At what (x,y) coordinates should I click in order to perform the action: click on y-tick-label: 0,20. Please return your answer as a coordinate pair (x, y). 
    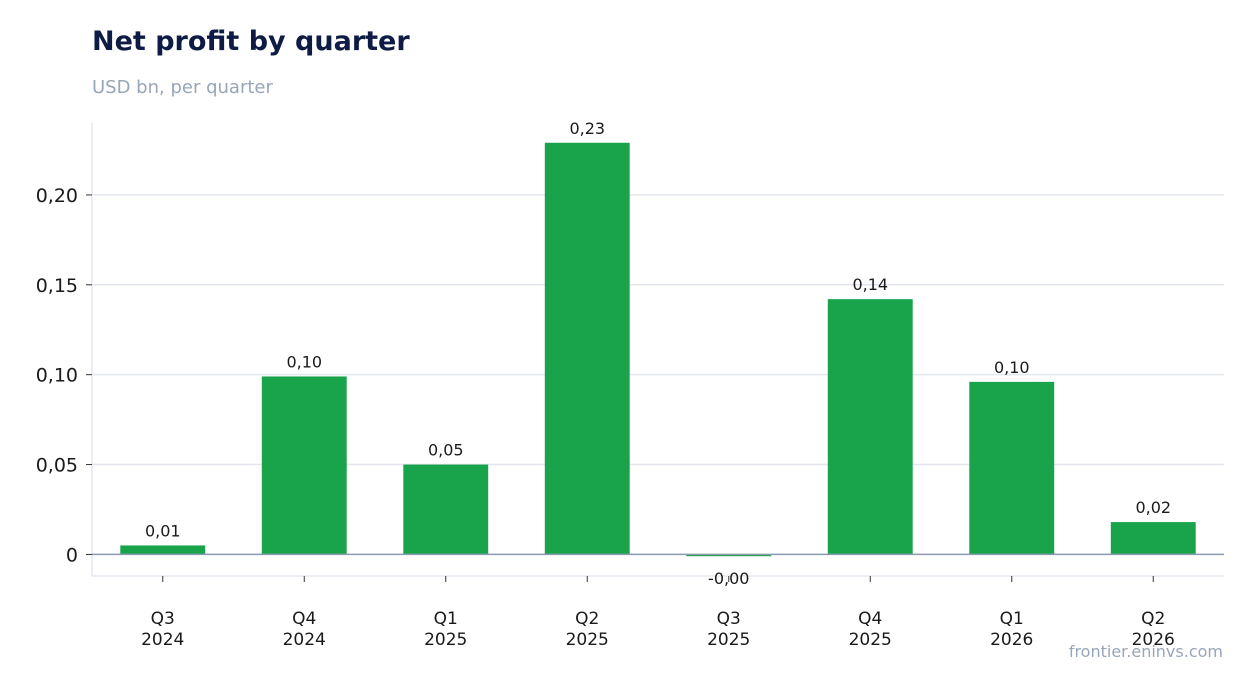
    Looking at the image, I should click on (57, 196).